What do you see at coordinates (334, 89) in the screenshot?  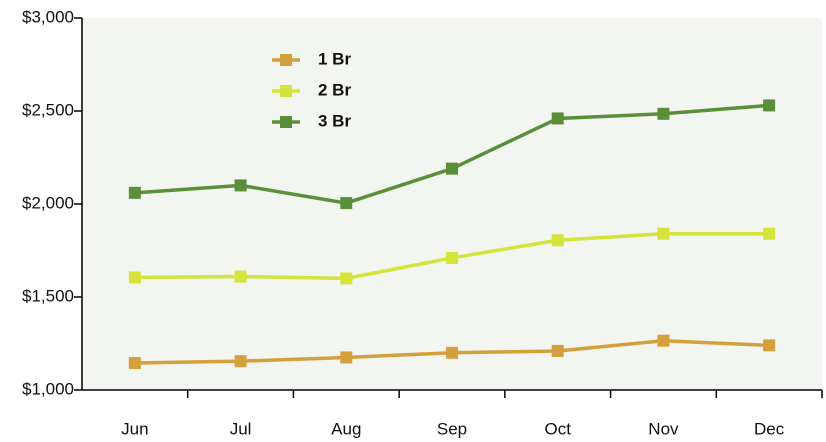 I see `legend-text: 2 Br` at bounding box center [334, 89].